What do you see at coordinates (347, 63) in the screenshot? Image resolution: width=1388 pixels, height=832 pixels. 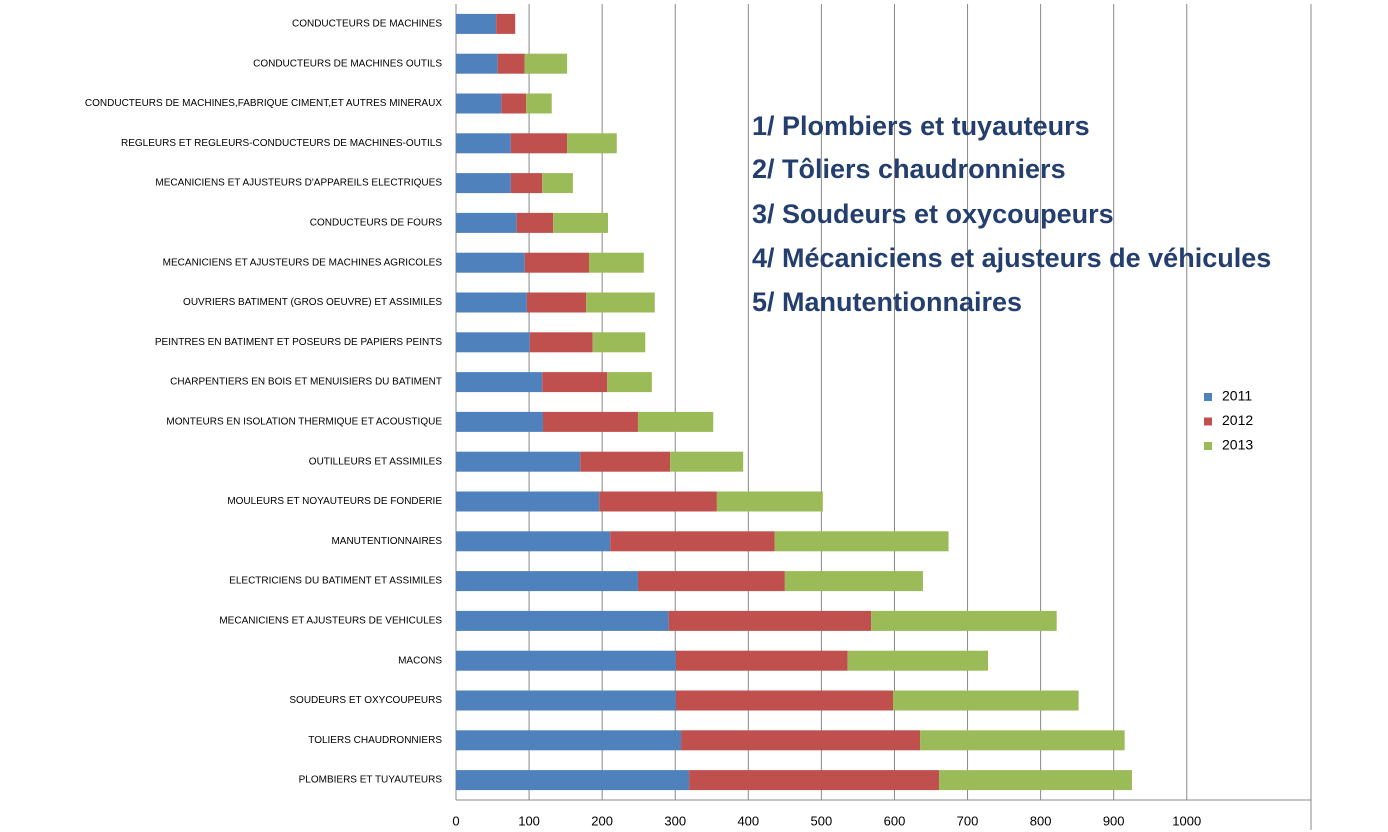 I see `y-tick-label: CONDUCTEURS DE MACHINES OUTILS` at bounding box center [347, 63].